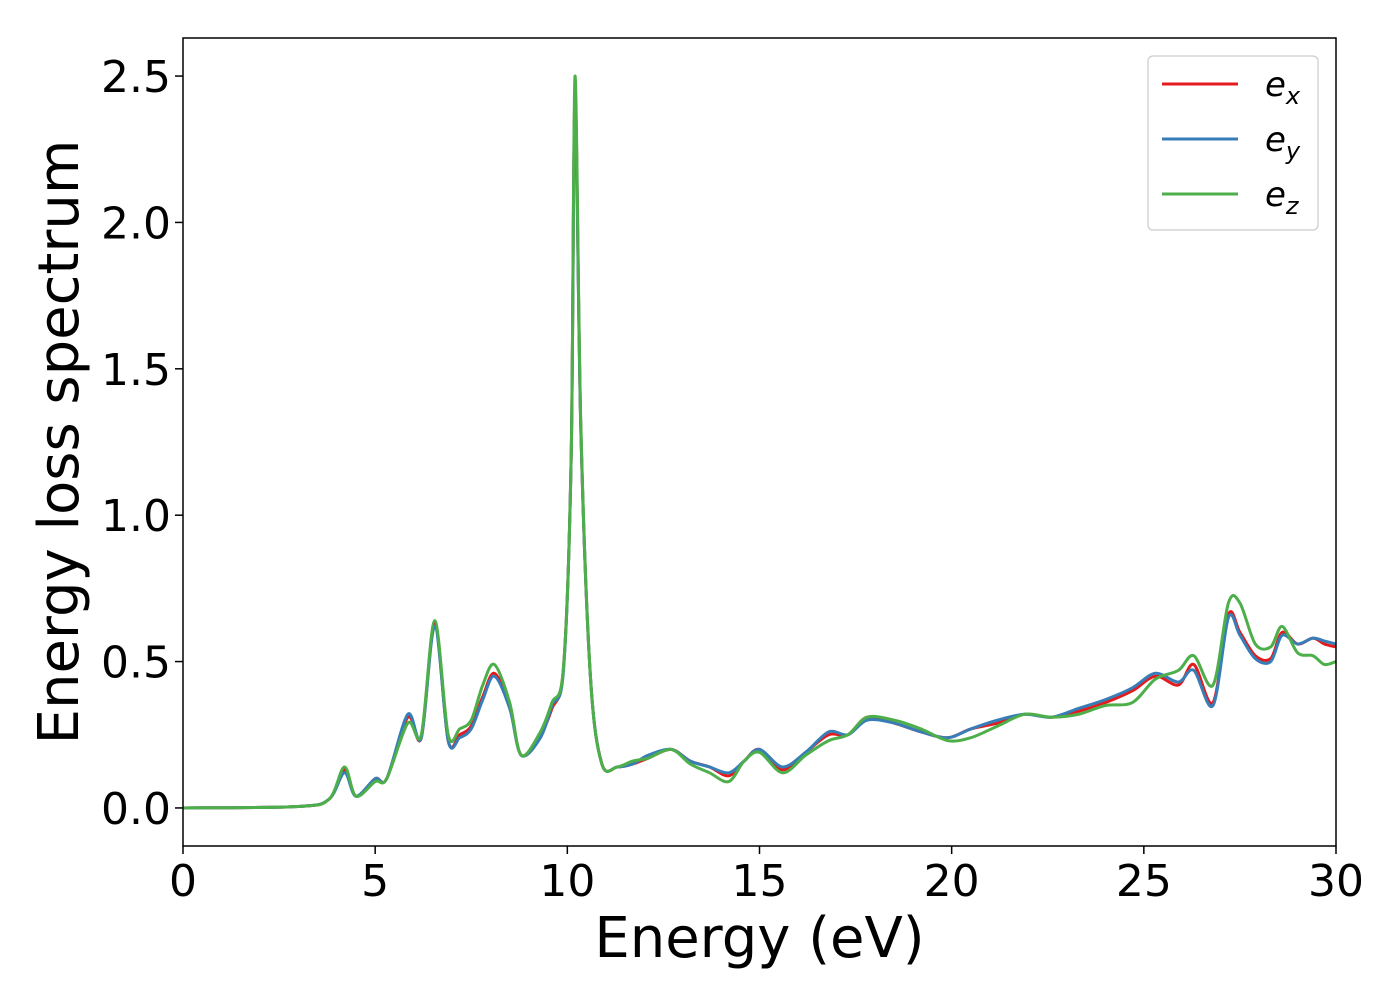 The height and width of the screenshot is (1000, 1400). Describe the element at coordinates (136, 809) in the screenshot. I see `y-tick-label: 0.0` at that location.